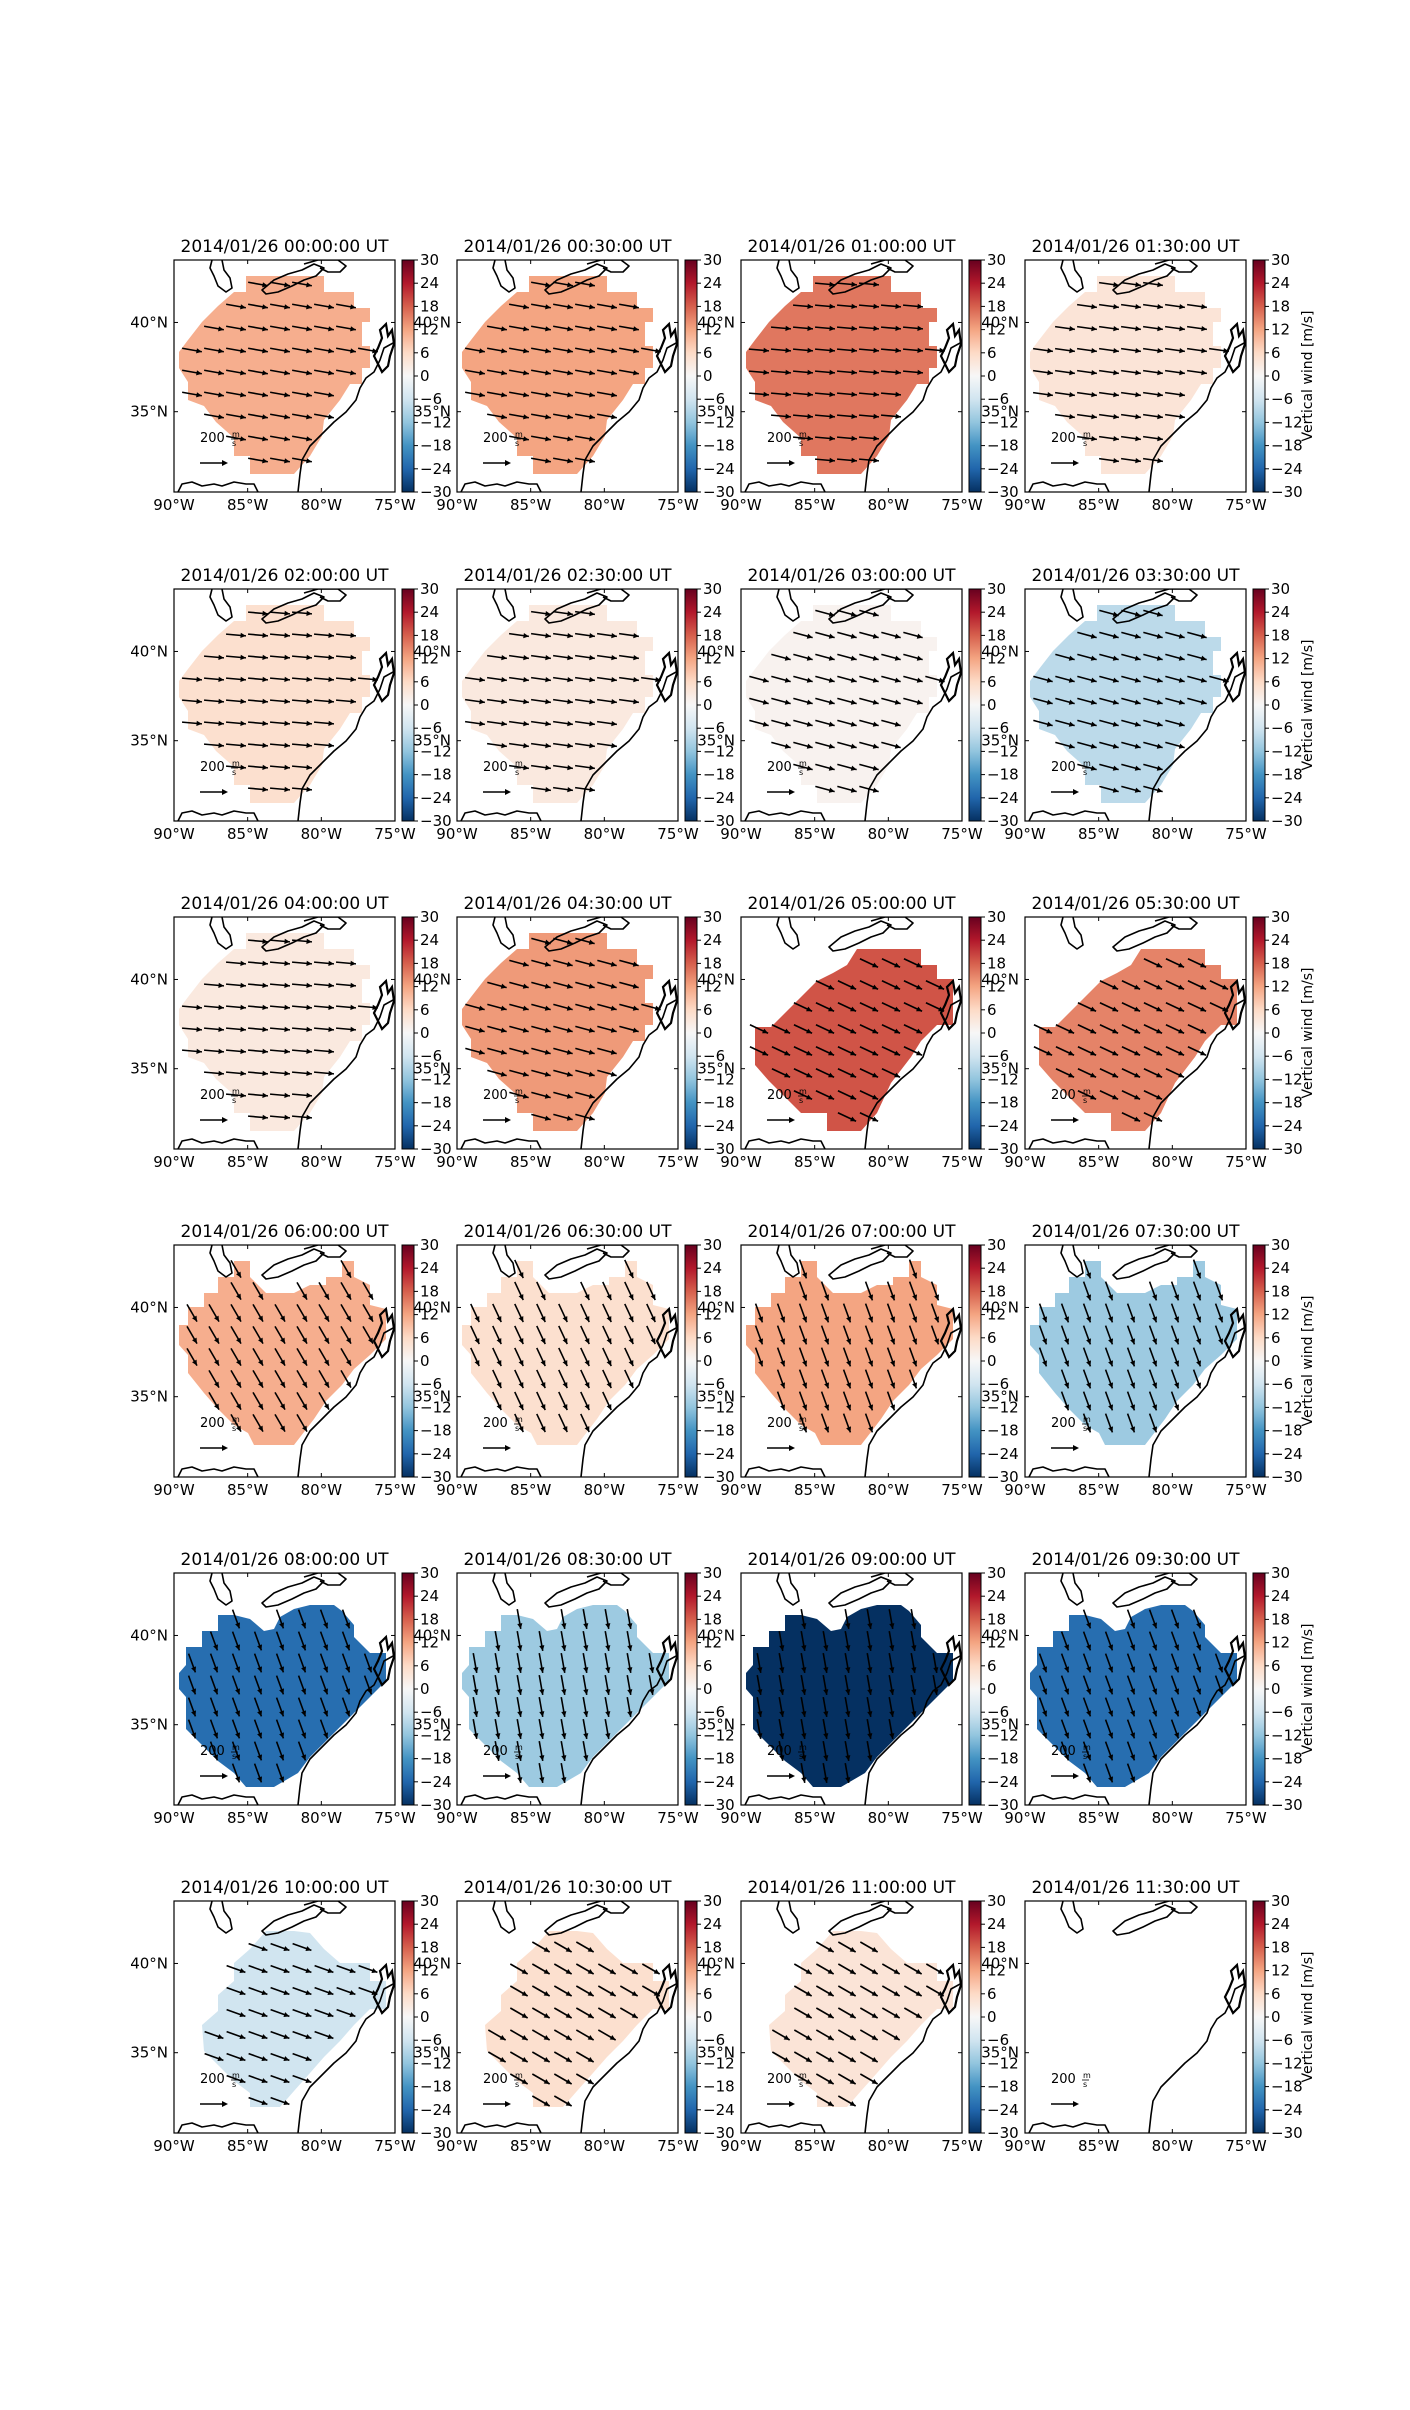  What do you see at coordinates (992, 1994) in the screenshot?
I see `colorbar-tick-label: 6` at bounding box center [992, 1994].